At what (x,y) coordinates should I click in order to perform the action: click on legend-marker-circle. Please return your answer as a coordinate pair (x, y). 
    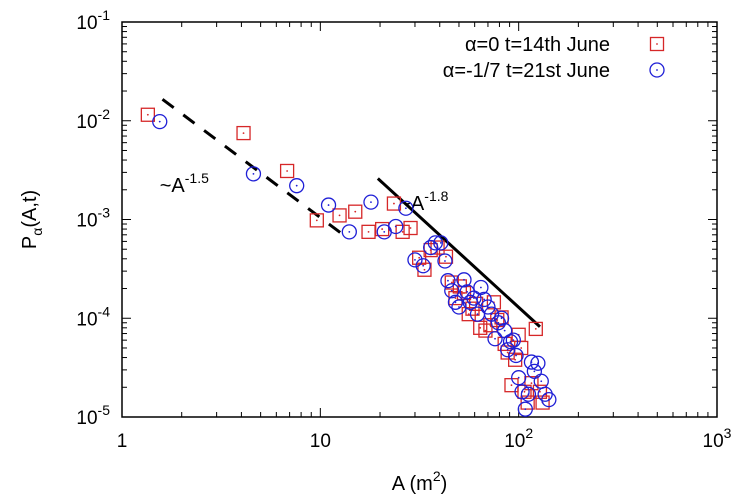
    Looking at the image, I should click on (657, 70).